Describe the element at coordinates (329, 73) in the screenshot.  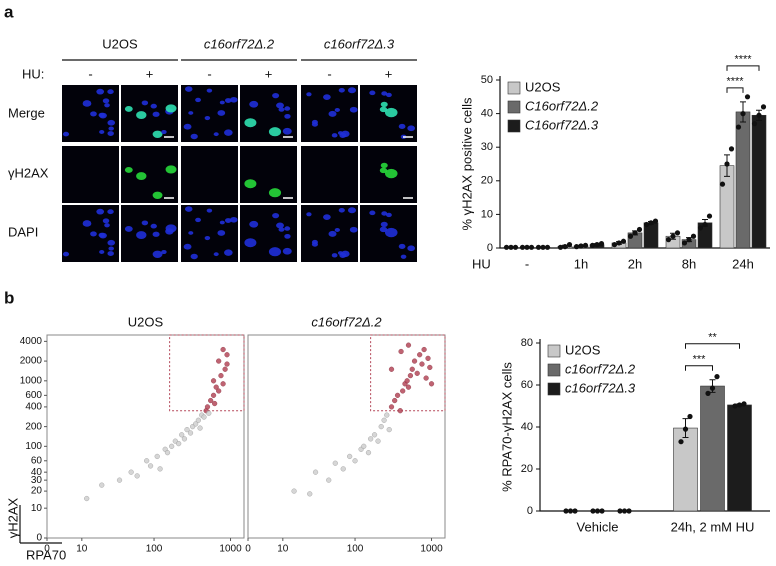
I see `condition-label: -` at that location.